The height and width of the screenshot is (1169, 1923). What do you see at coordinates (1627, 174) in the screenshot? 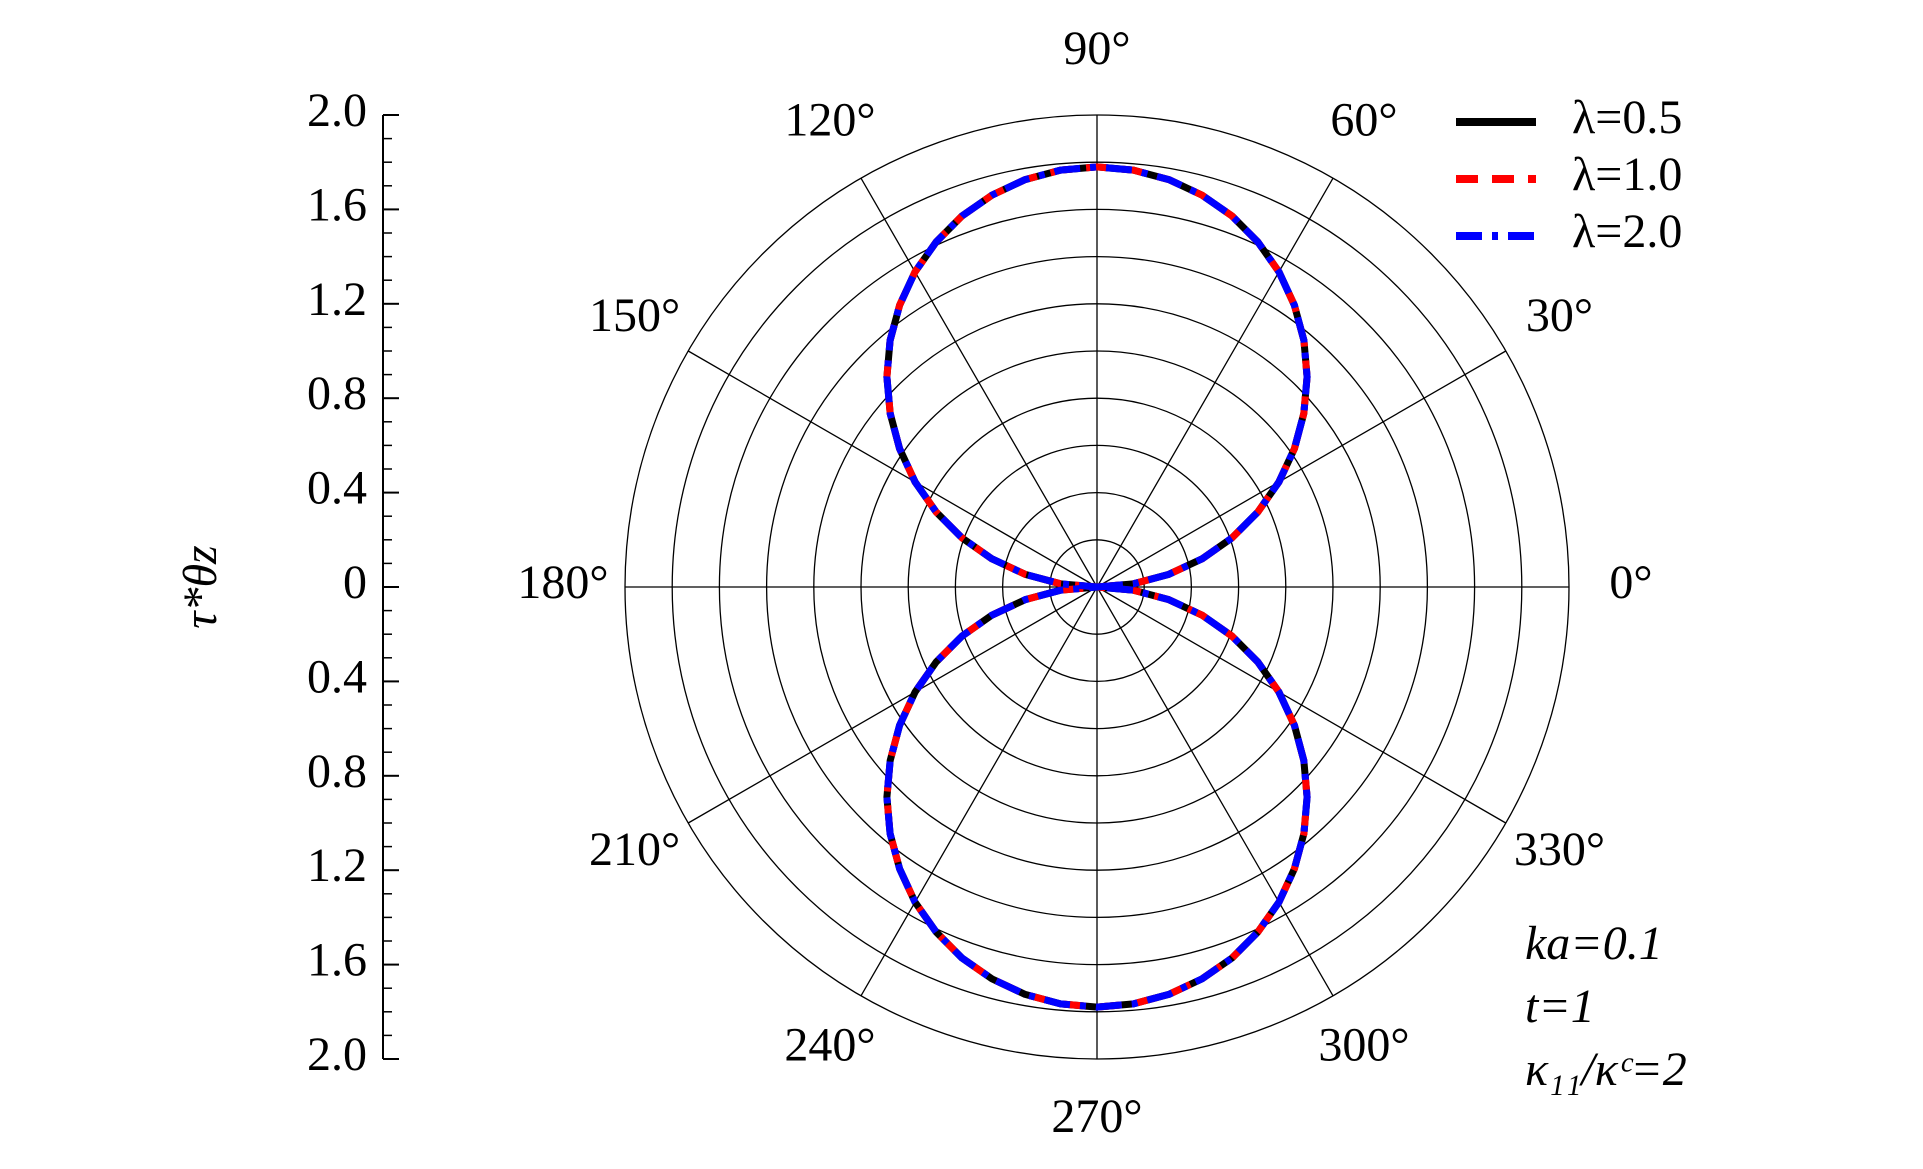
I see `legend-label: λ=1.0` at bounding box center [1627, 174].